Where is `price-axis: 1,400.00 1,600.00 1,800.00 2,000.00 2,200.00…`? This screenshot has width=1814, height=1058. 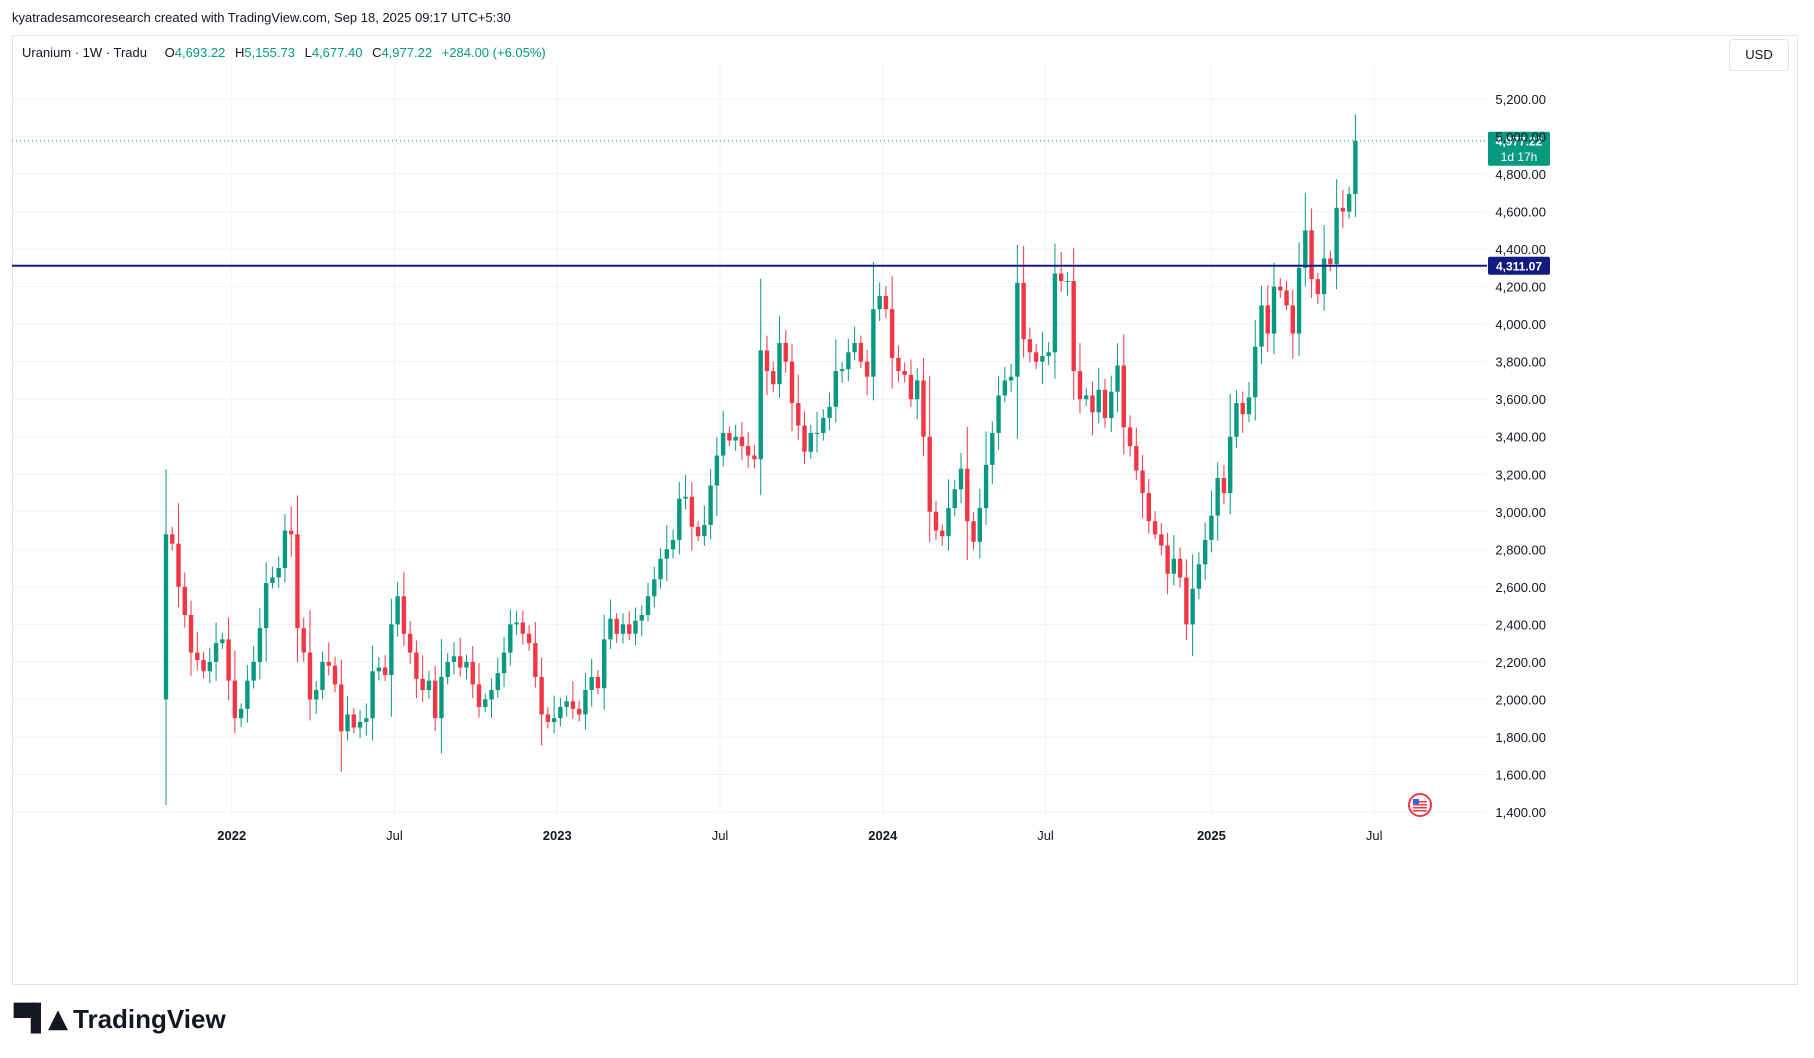
price-axis: 1,400.00 1,600.00 1,800.00 2,000.00 2,200.00… is located at coordinates (1520, 456).